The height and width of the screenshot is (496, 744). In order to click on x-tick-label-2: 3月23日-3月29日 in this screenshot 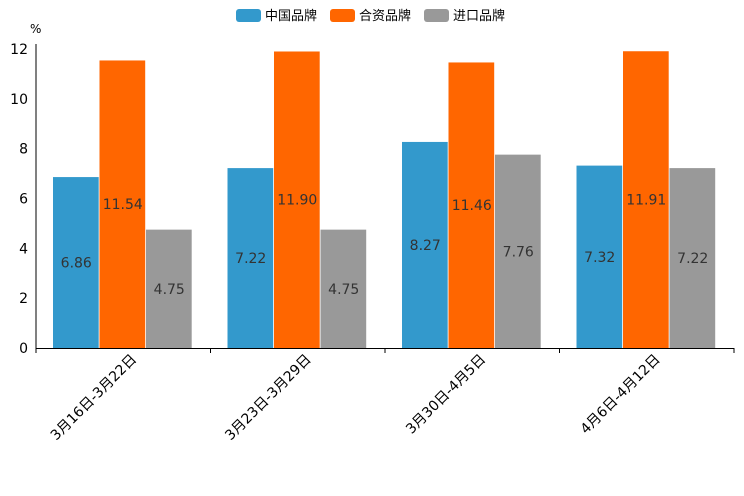, I will do `click(268, 398)`.